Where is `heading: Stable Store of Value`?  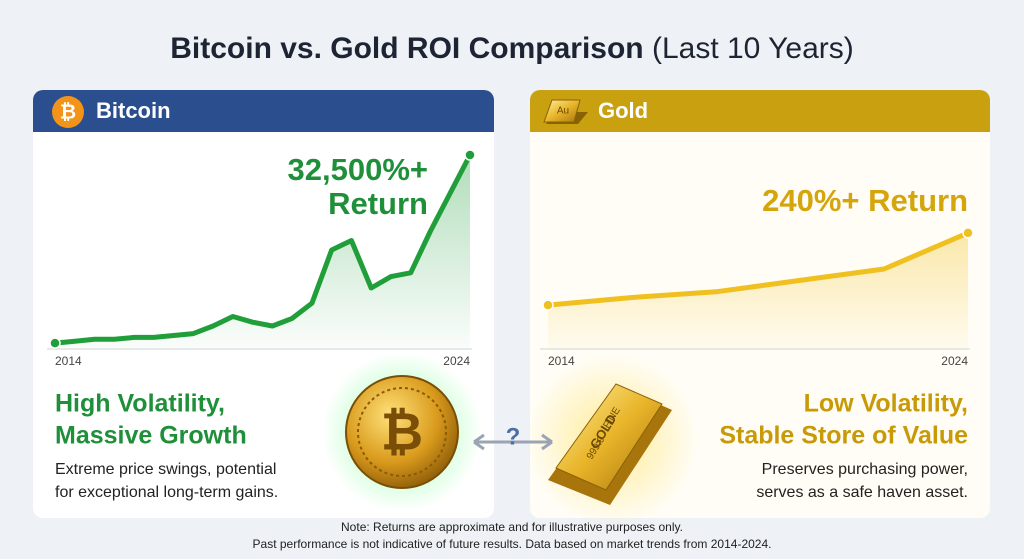 heading: Stable Store of Value is located at coordinates (843, 436).